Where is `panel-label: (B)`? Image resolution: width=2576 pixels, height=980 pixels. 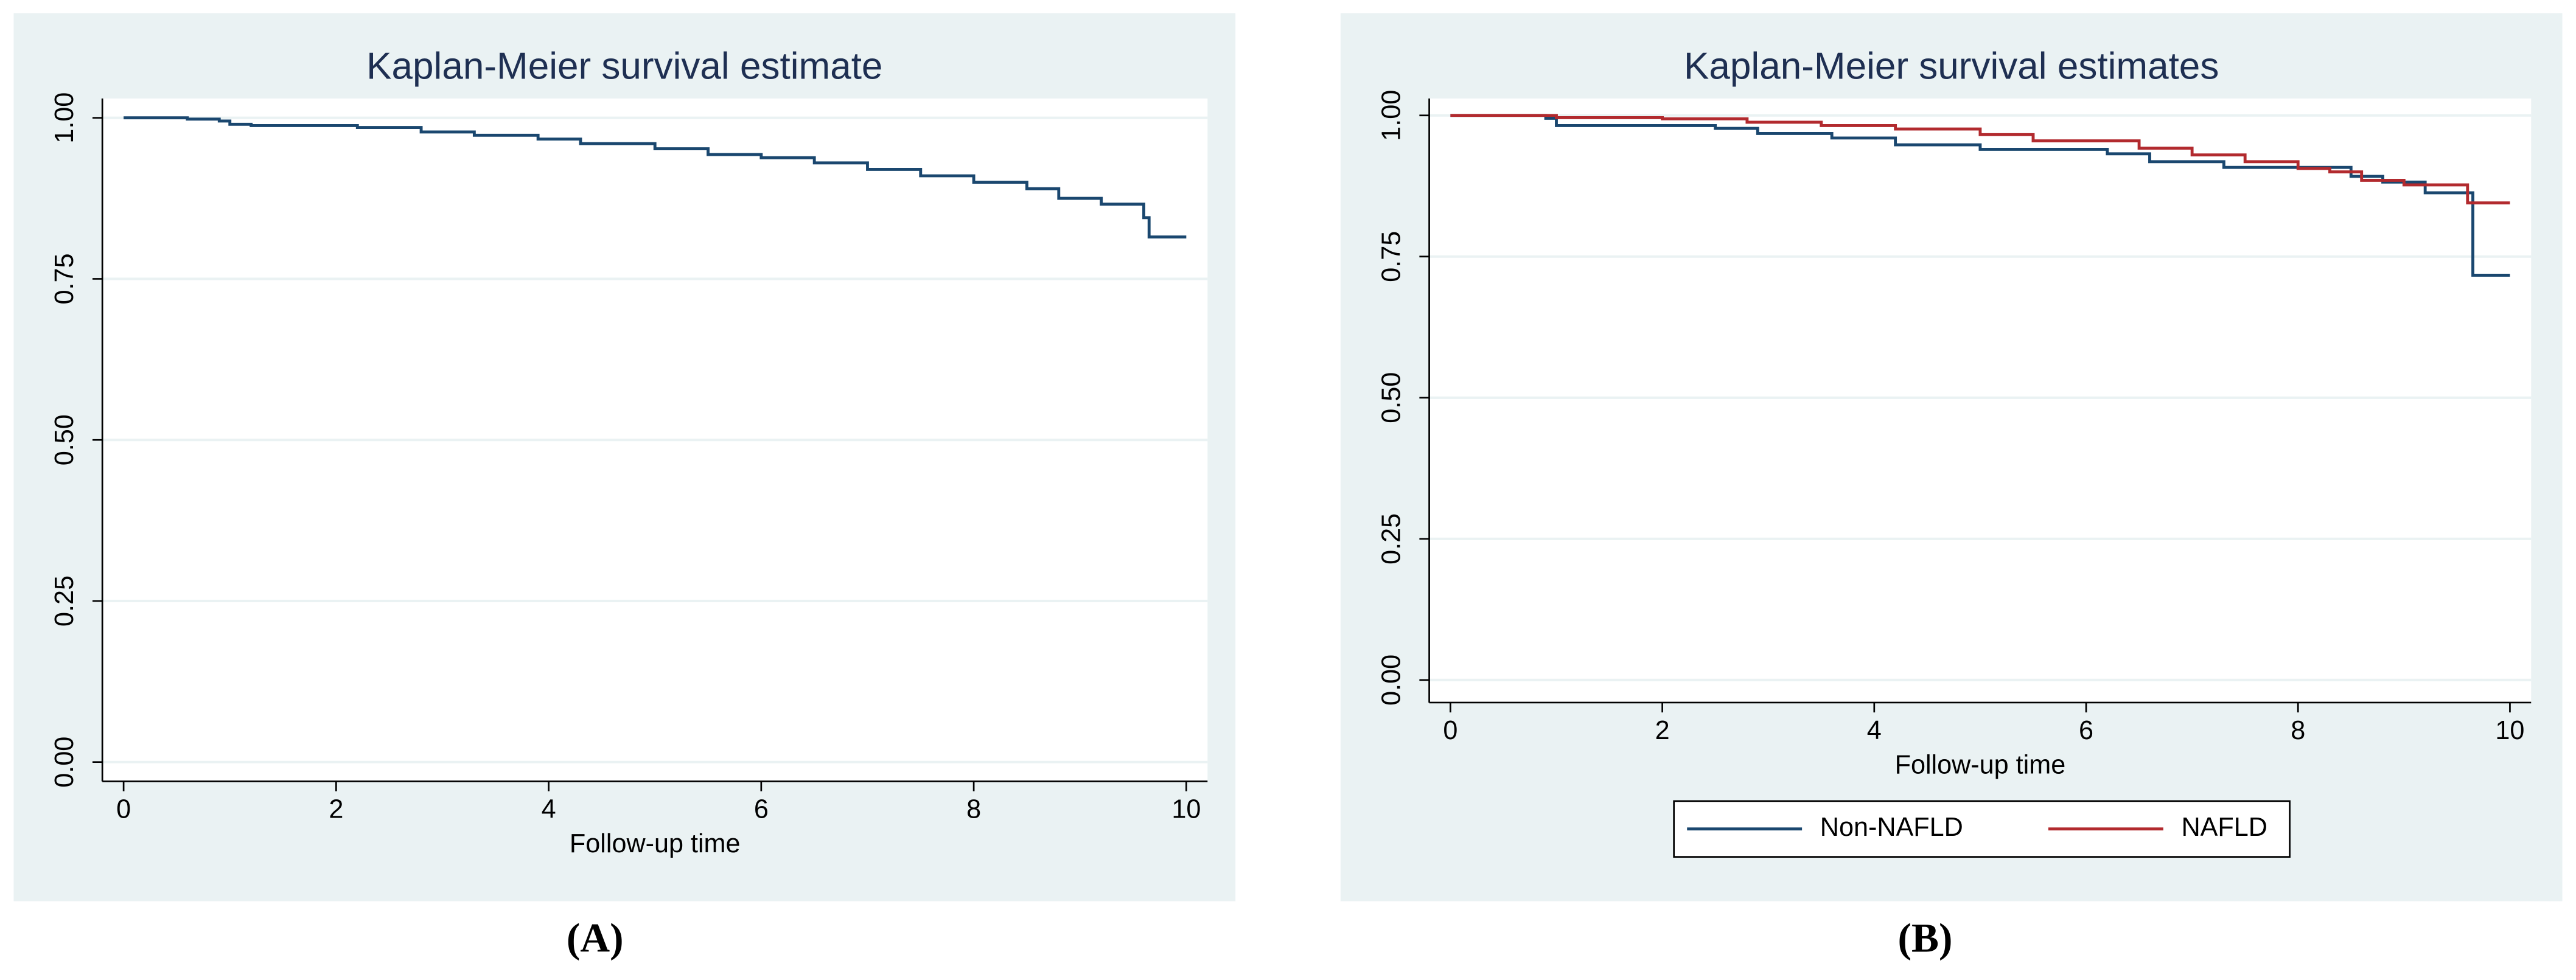 panel-label: (B) is located at coordinates (1925, 938).